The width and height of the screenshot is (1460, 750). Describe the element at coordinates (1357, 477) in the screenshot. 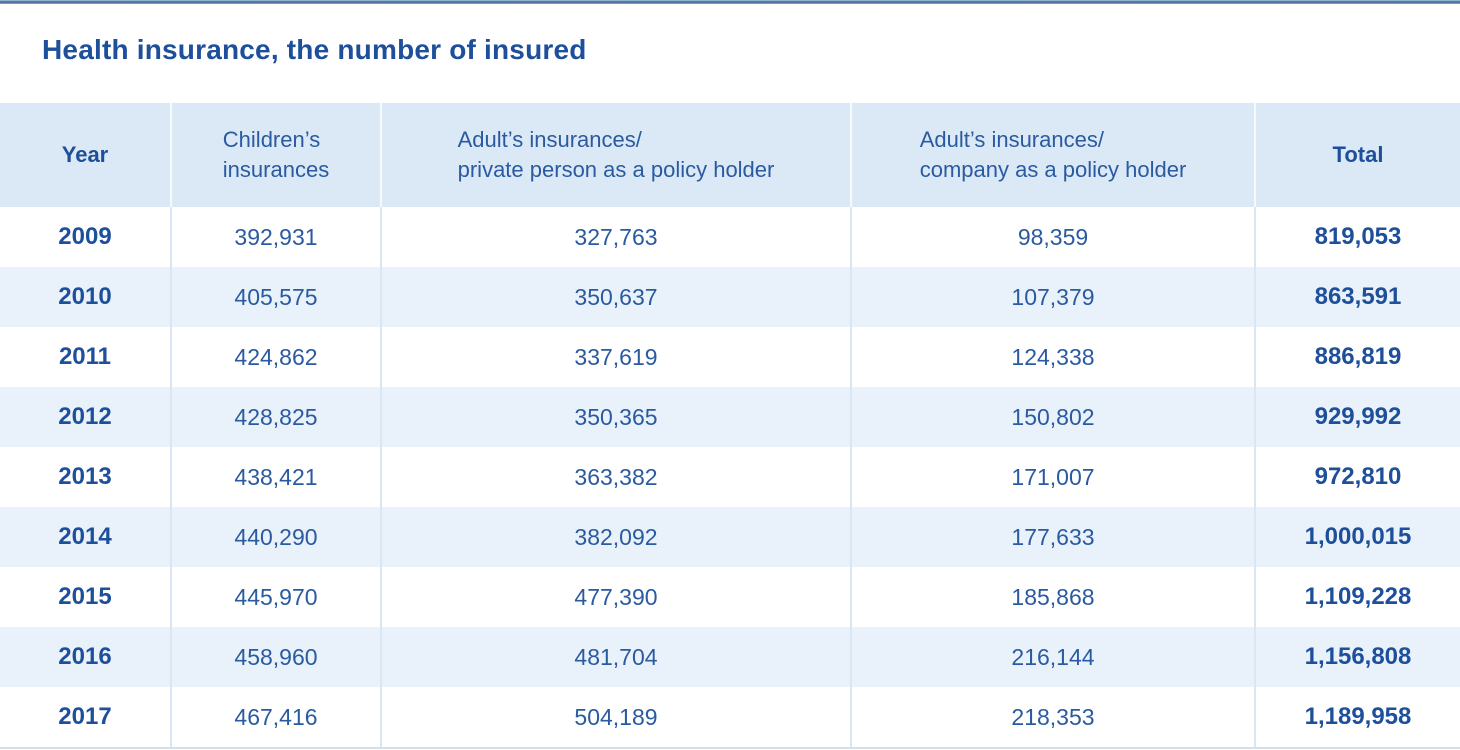

I see `cell-total: 972,810` at that location.